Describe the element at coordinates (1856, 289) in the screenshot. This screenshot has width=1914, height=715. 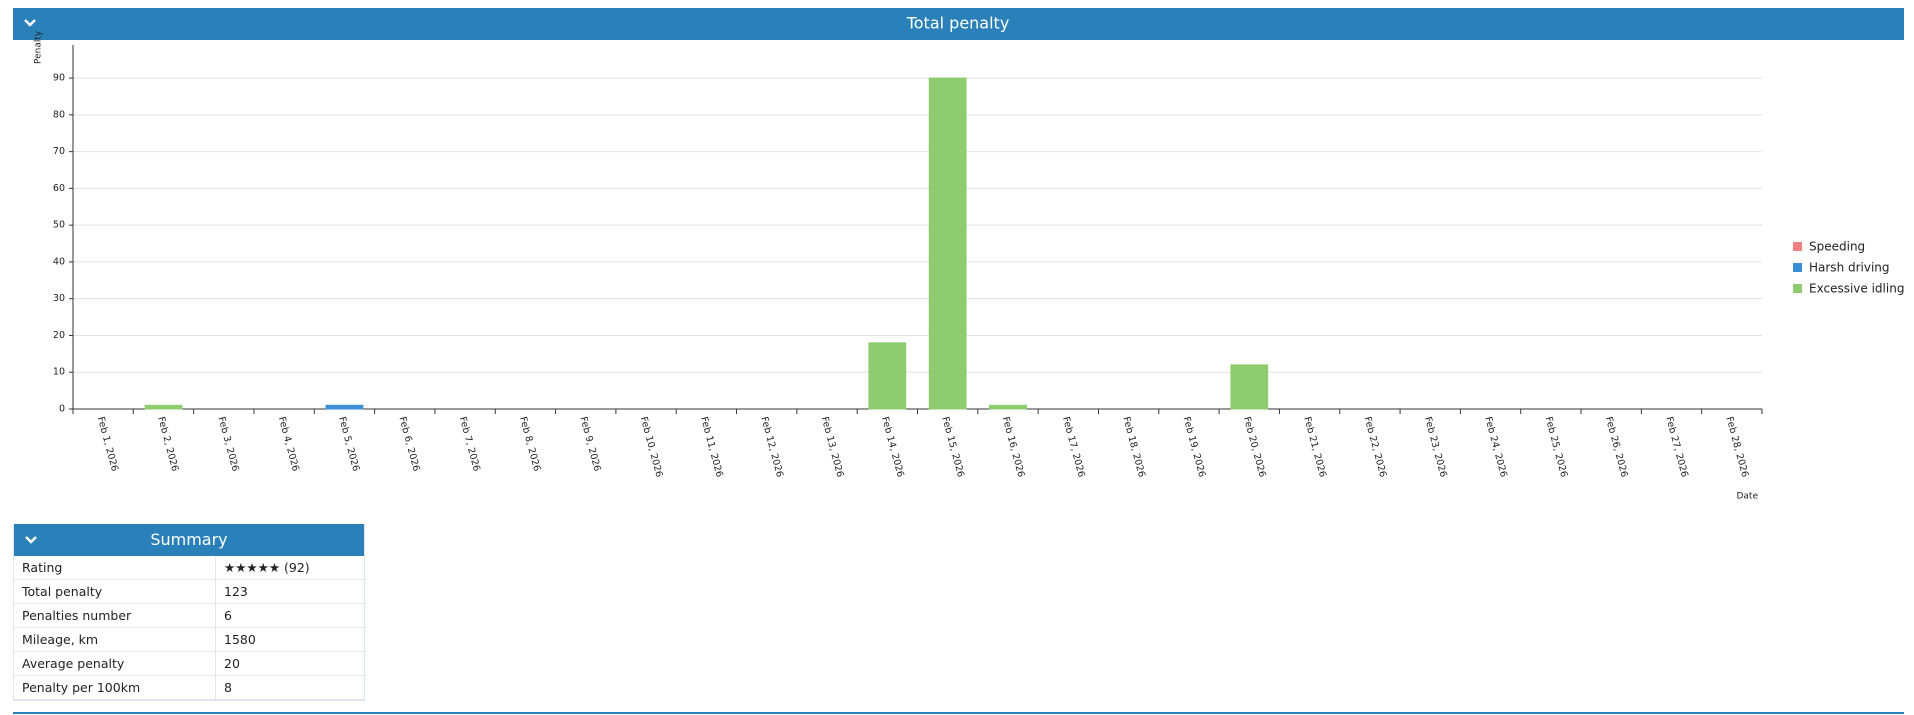
I see `legend-label: Excessive idling` at that location.